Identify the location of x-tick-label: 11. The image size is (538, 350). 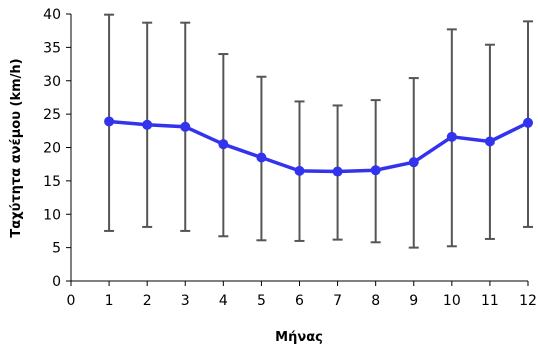
(490, 301).